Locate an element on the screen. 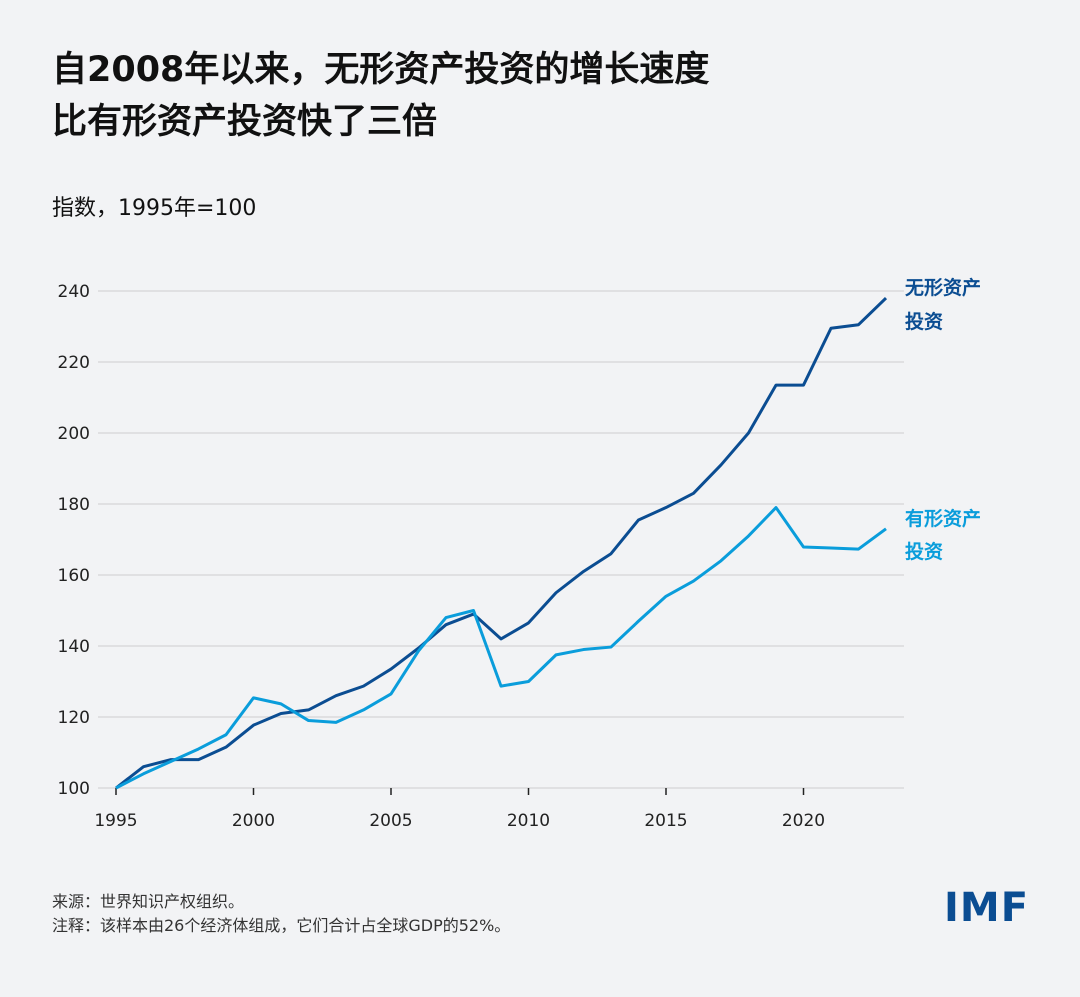 Image resolution: width=1080 pixels, height=997 pixels. title-line-1: 自2008年以来，无形资产投资的增长速度 is located at coordinates (381, 70).